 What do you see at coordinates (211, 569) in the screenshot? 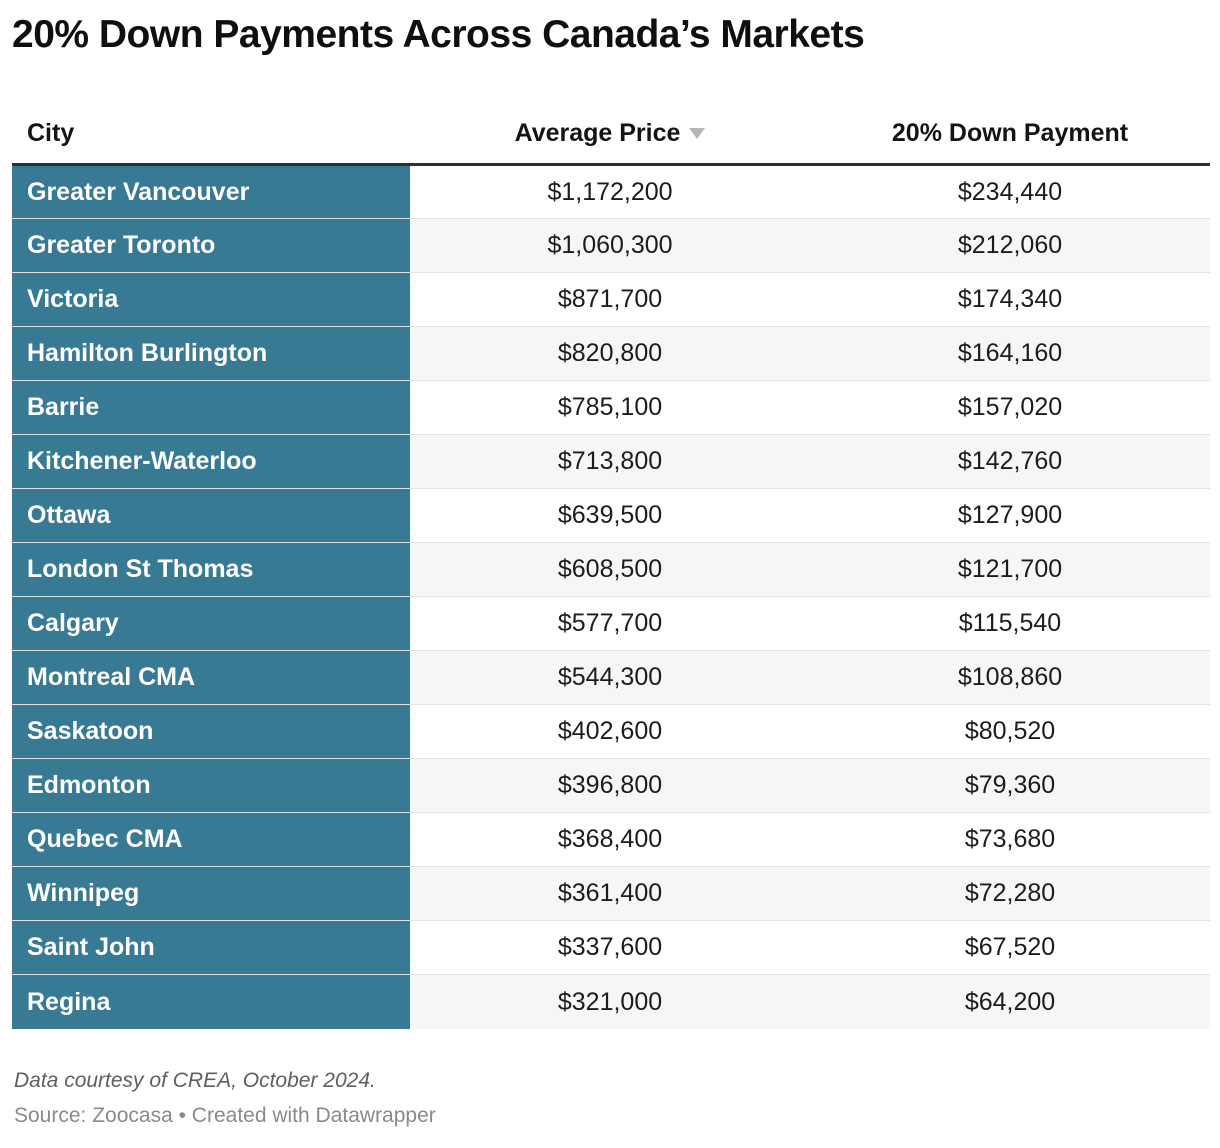
I see `city-cell: London St Thomas` at bounding box center [211, 569].